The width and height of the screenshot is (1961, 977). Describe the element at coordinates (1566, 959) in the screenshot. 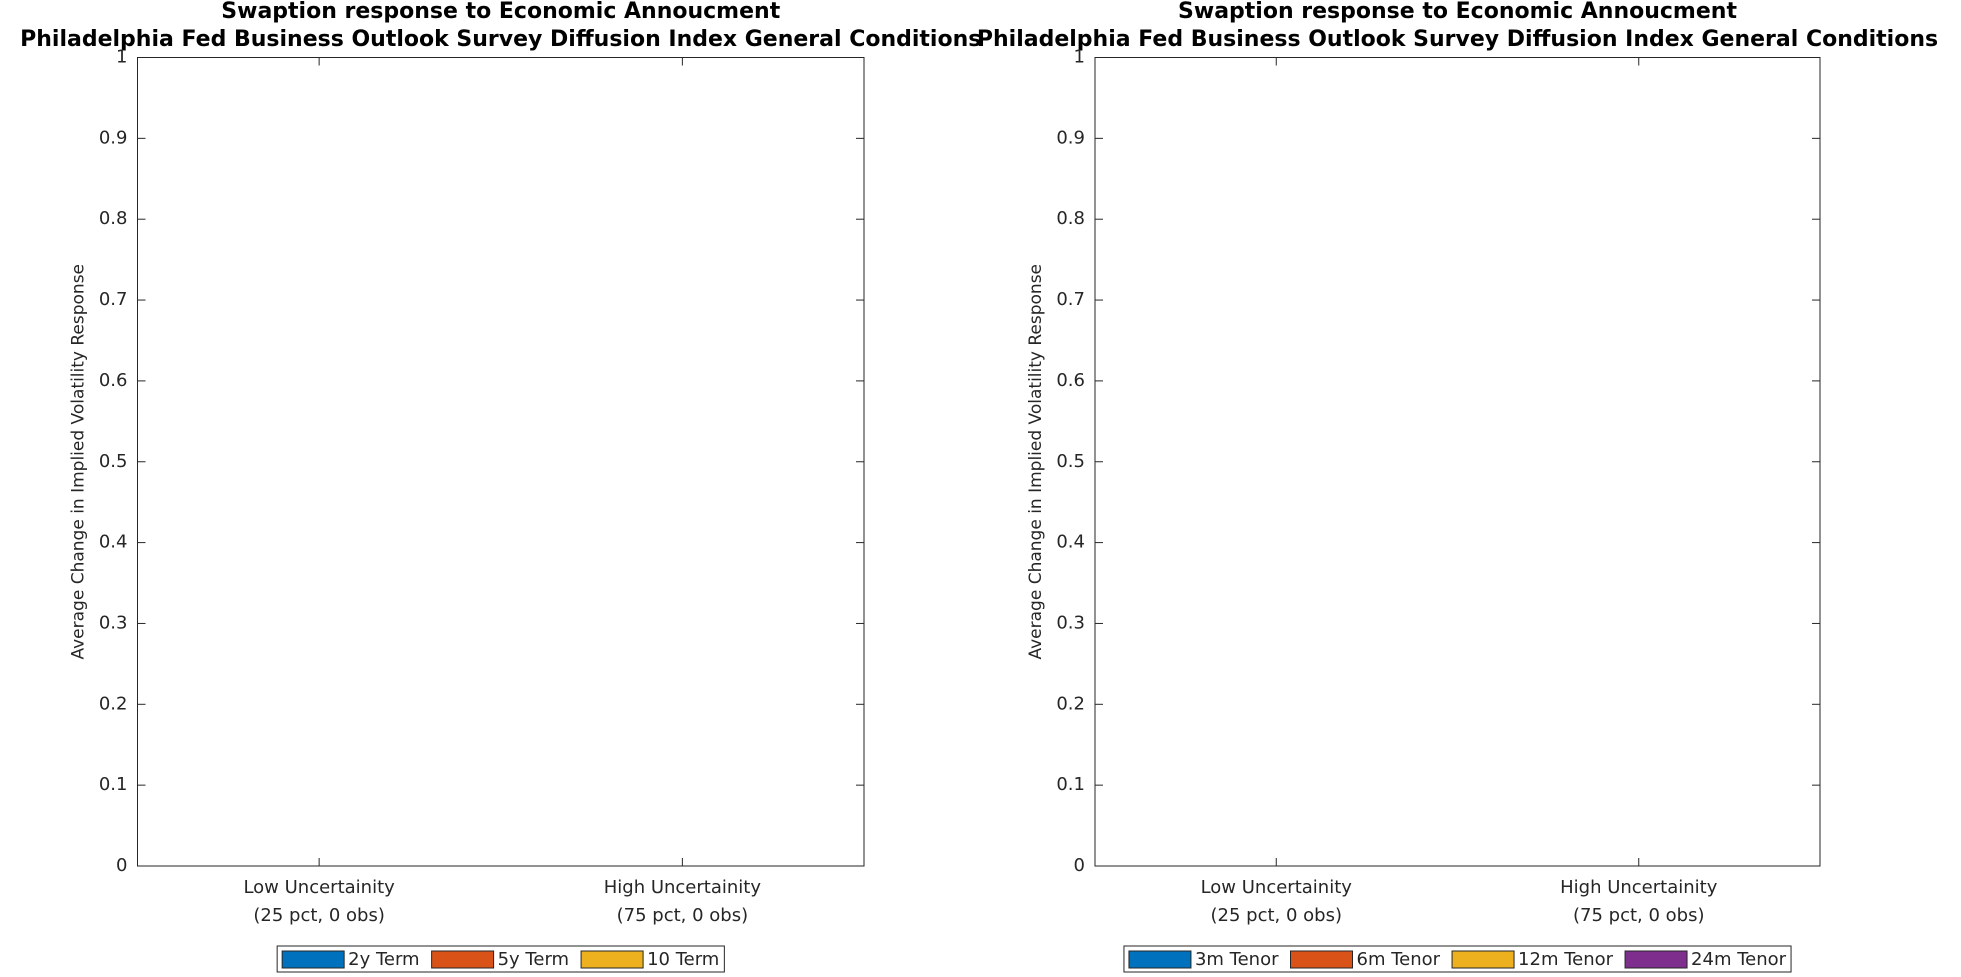

I see `legend-label: 12m Tenor` at that location.